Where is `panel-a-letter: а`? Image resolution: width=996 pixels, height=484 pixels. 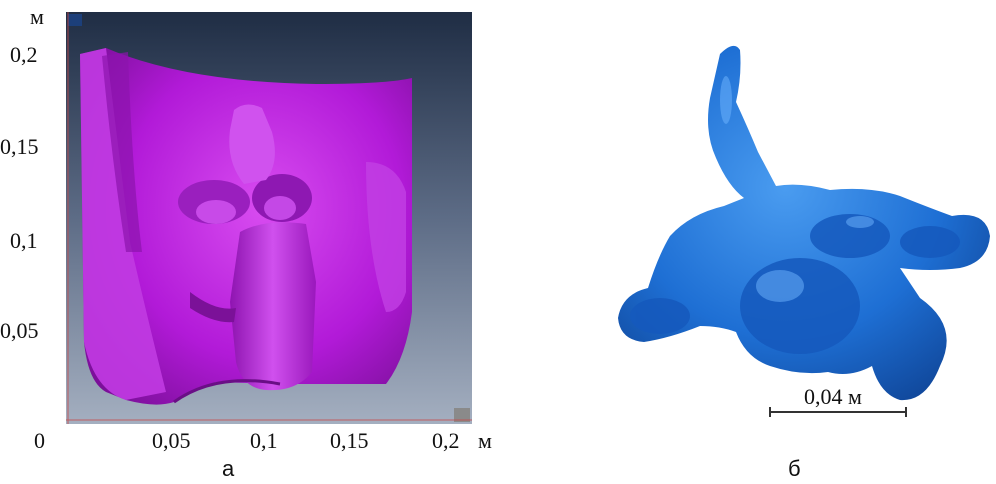 panel-a-letter: а is located at coordinates (228, 468).